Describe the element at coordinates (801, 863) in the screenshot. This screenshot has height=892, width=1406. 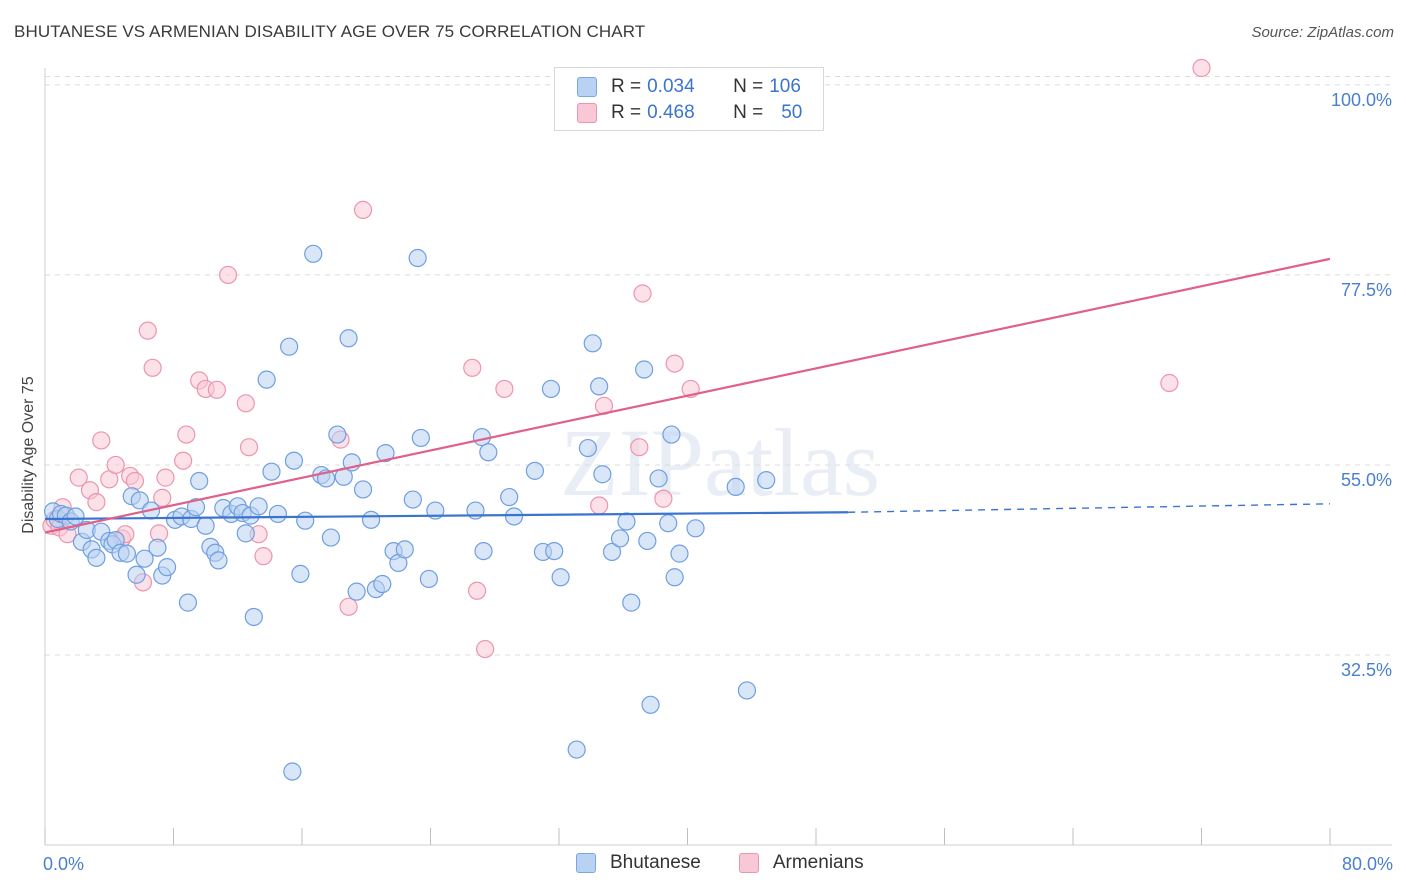
I see `legend-item-armenians: Armenians` at that location.